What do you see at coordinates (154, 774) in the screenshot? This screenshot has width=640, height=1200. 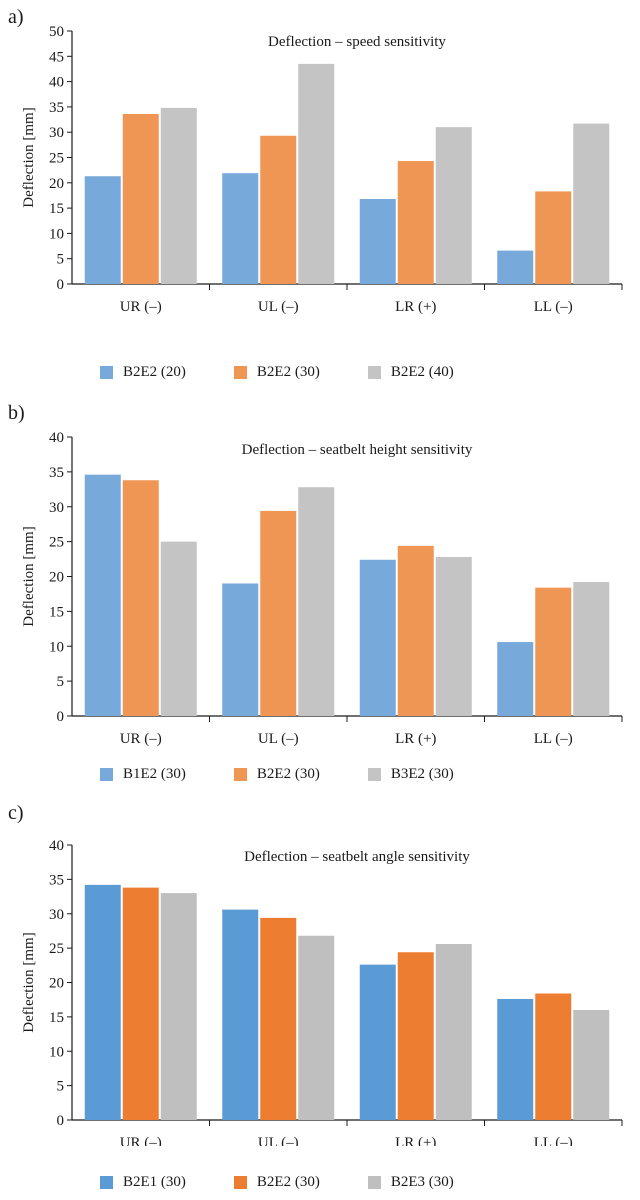 I see `legend-label: B1E2 (30)` at bounding box center [154, 774].